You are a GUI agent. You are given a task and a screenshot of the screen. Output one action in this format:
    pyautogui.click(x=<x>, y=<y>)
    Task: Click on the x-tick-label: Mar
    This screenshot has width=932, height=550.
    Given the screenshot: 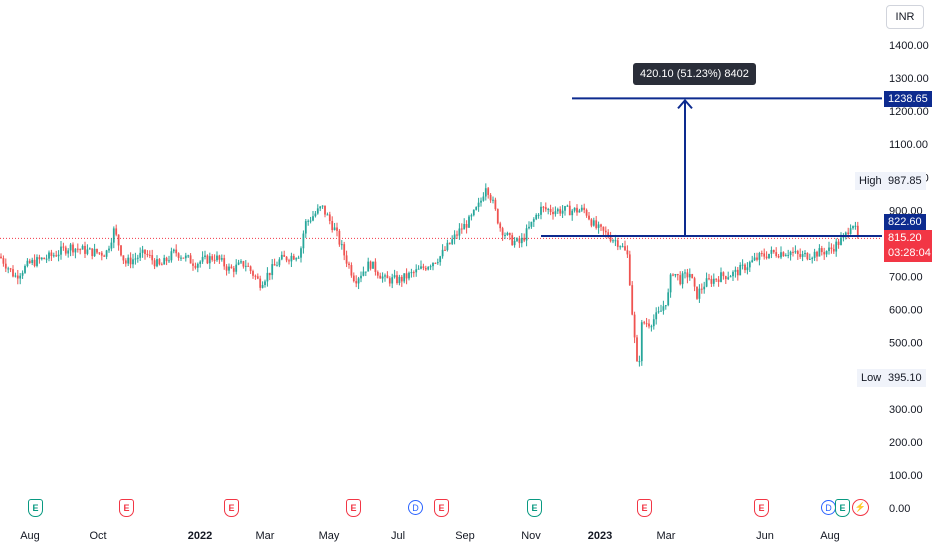 What is the action you would take?
    pyautogui.click(x=265, y=536)
    